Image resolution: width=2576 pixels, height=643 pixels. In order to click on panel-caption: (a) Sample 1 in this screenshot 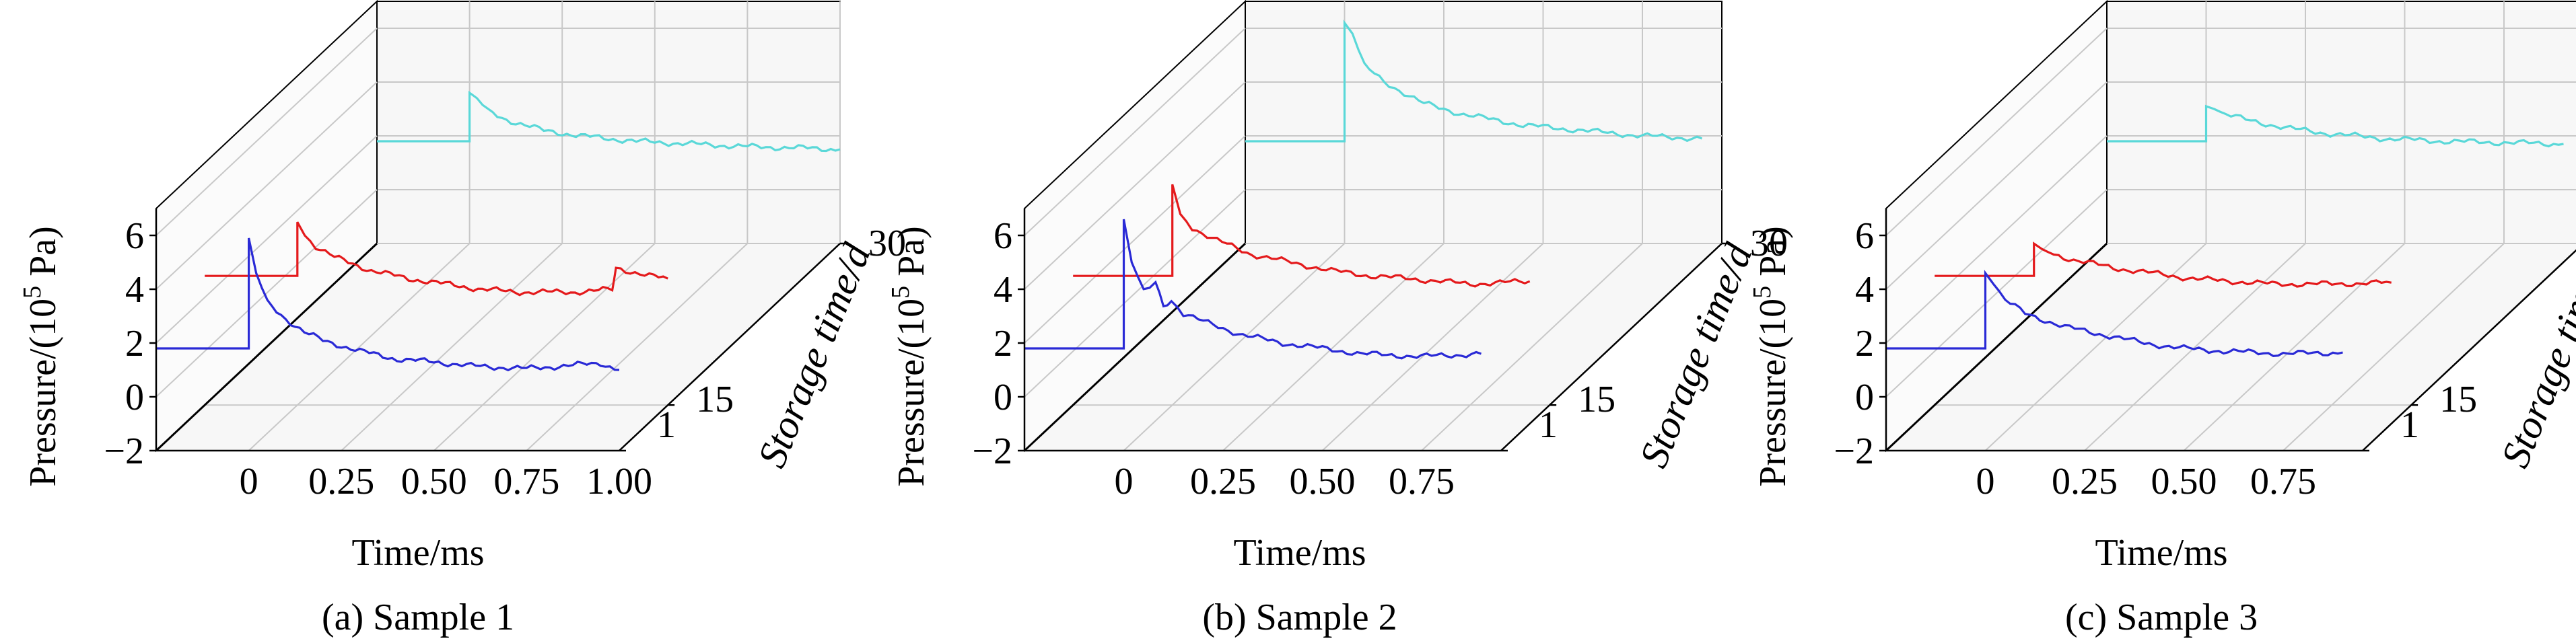, I will do `click(418, 618)`.